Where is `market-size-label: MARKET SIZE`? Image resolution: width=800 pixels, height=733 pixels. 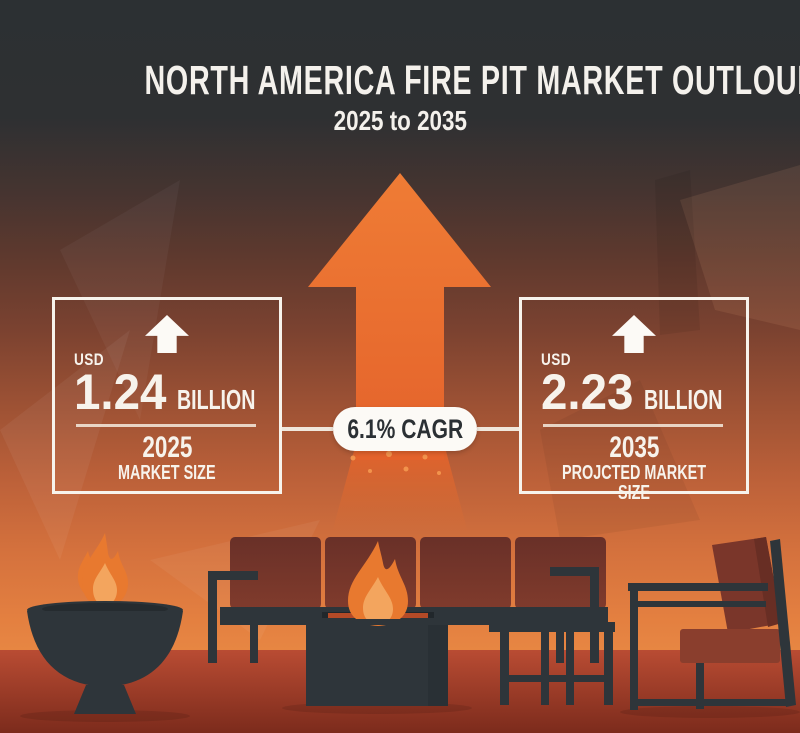 market-size-label: MARKET SIZE is located at coordinates (167, 473).